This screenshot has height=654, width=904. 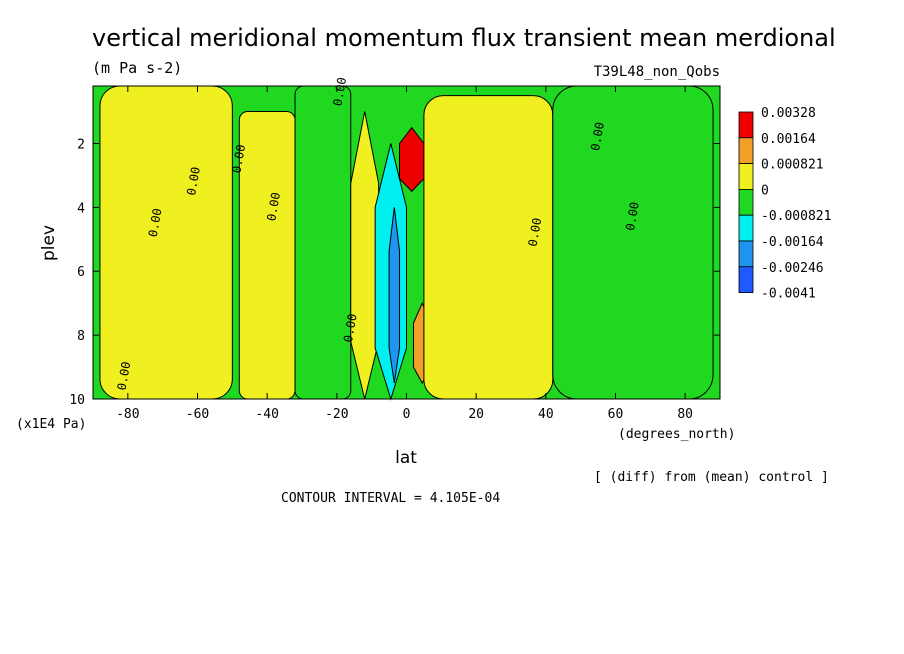 I want to click on run-name: T39L48_non_Qobs, so click(x=657, y=72).